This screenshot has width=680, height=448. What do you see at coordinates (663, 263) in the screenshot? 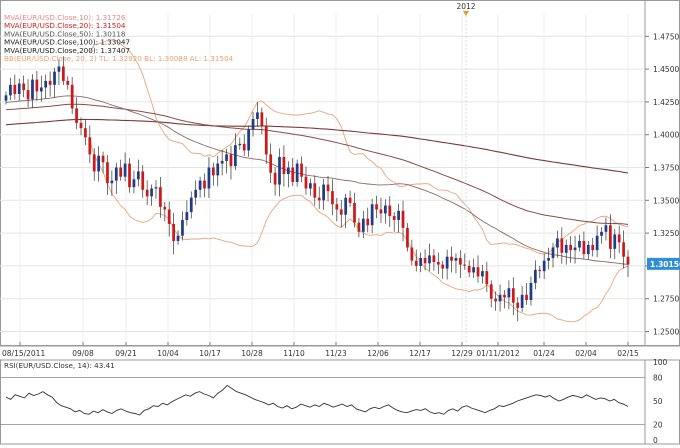
I see `last-price-tag` at bounding box center [663, 263].